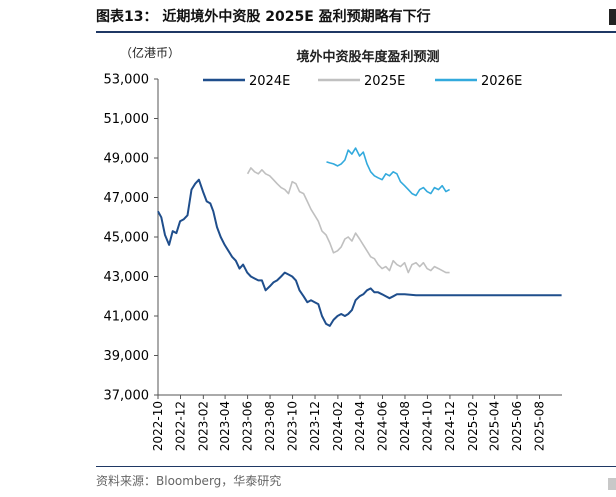 This screenshot has height=497, width=616. What do you see at coordinates (203, 426) in the screenshot?
I see `x-tick-label: 2023-02` at bounding box center [203, 426].